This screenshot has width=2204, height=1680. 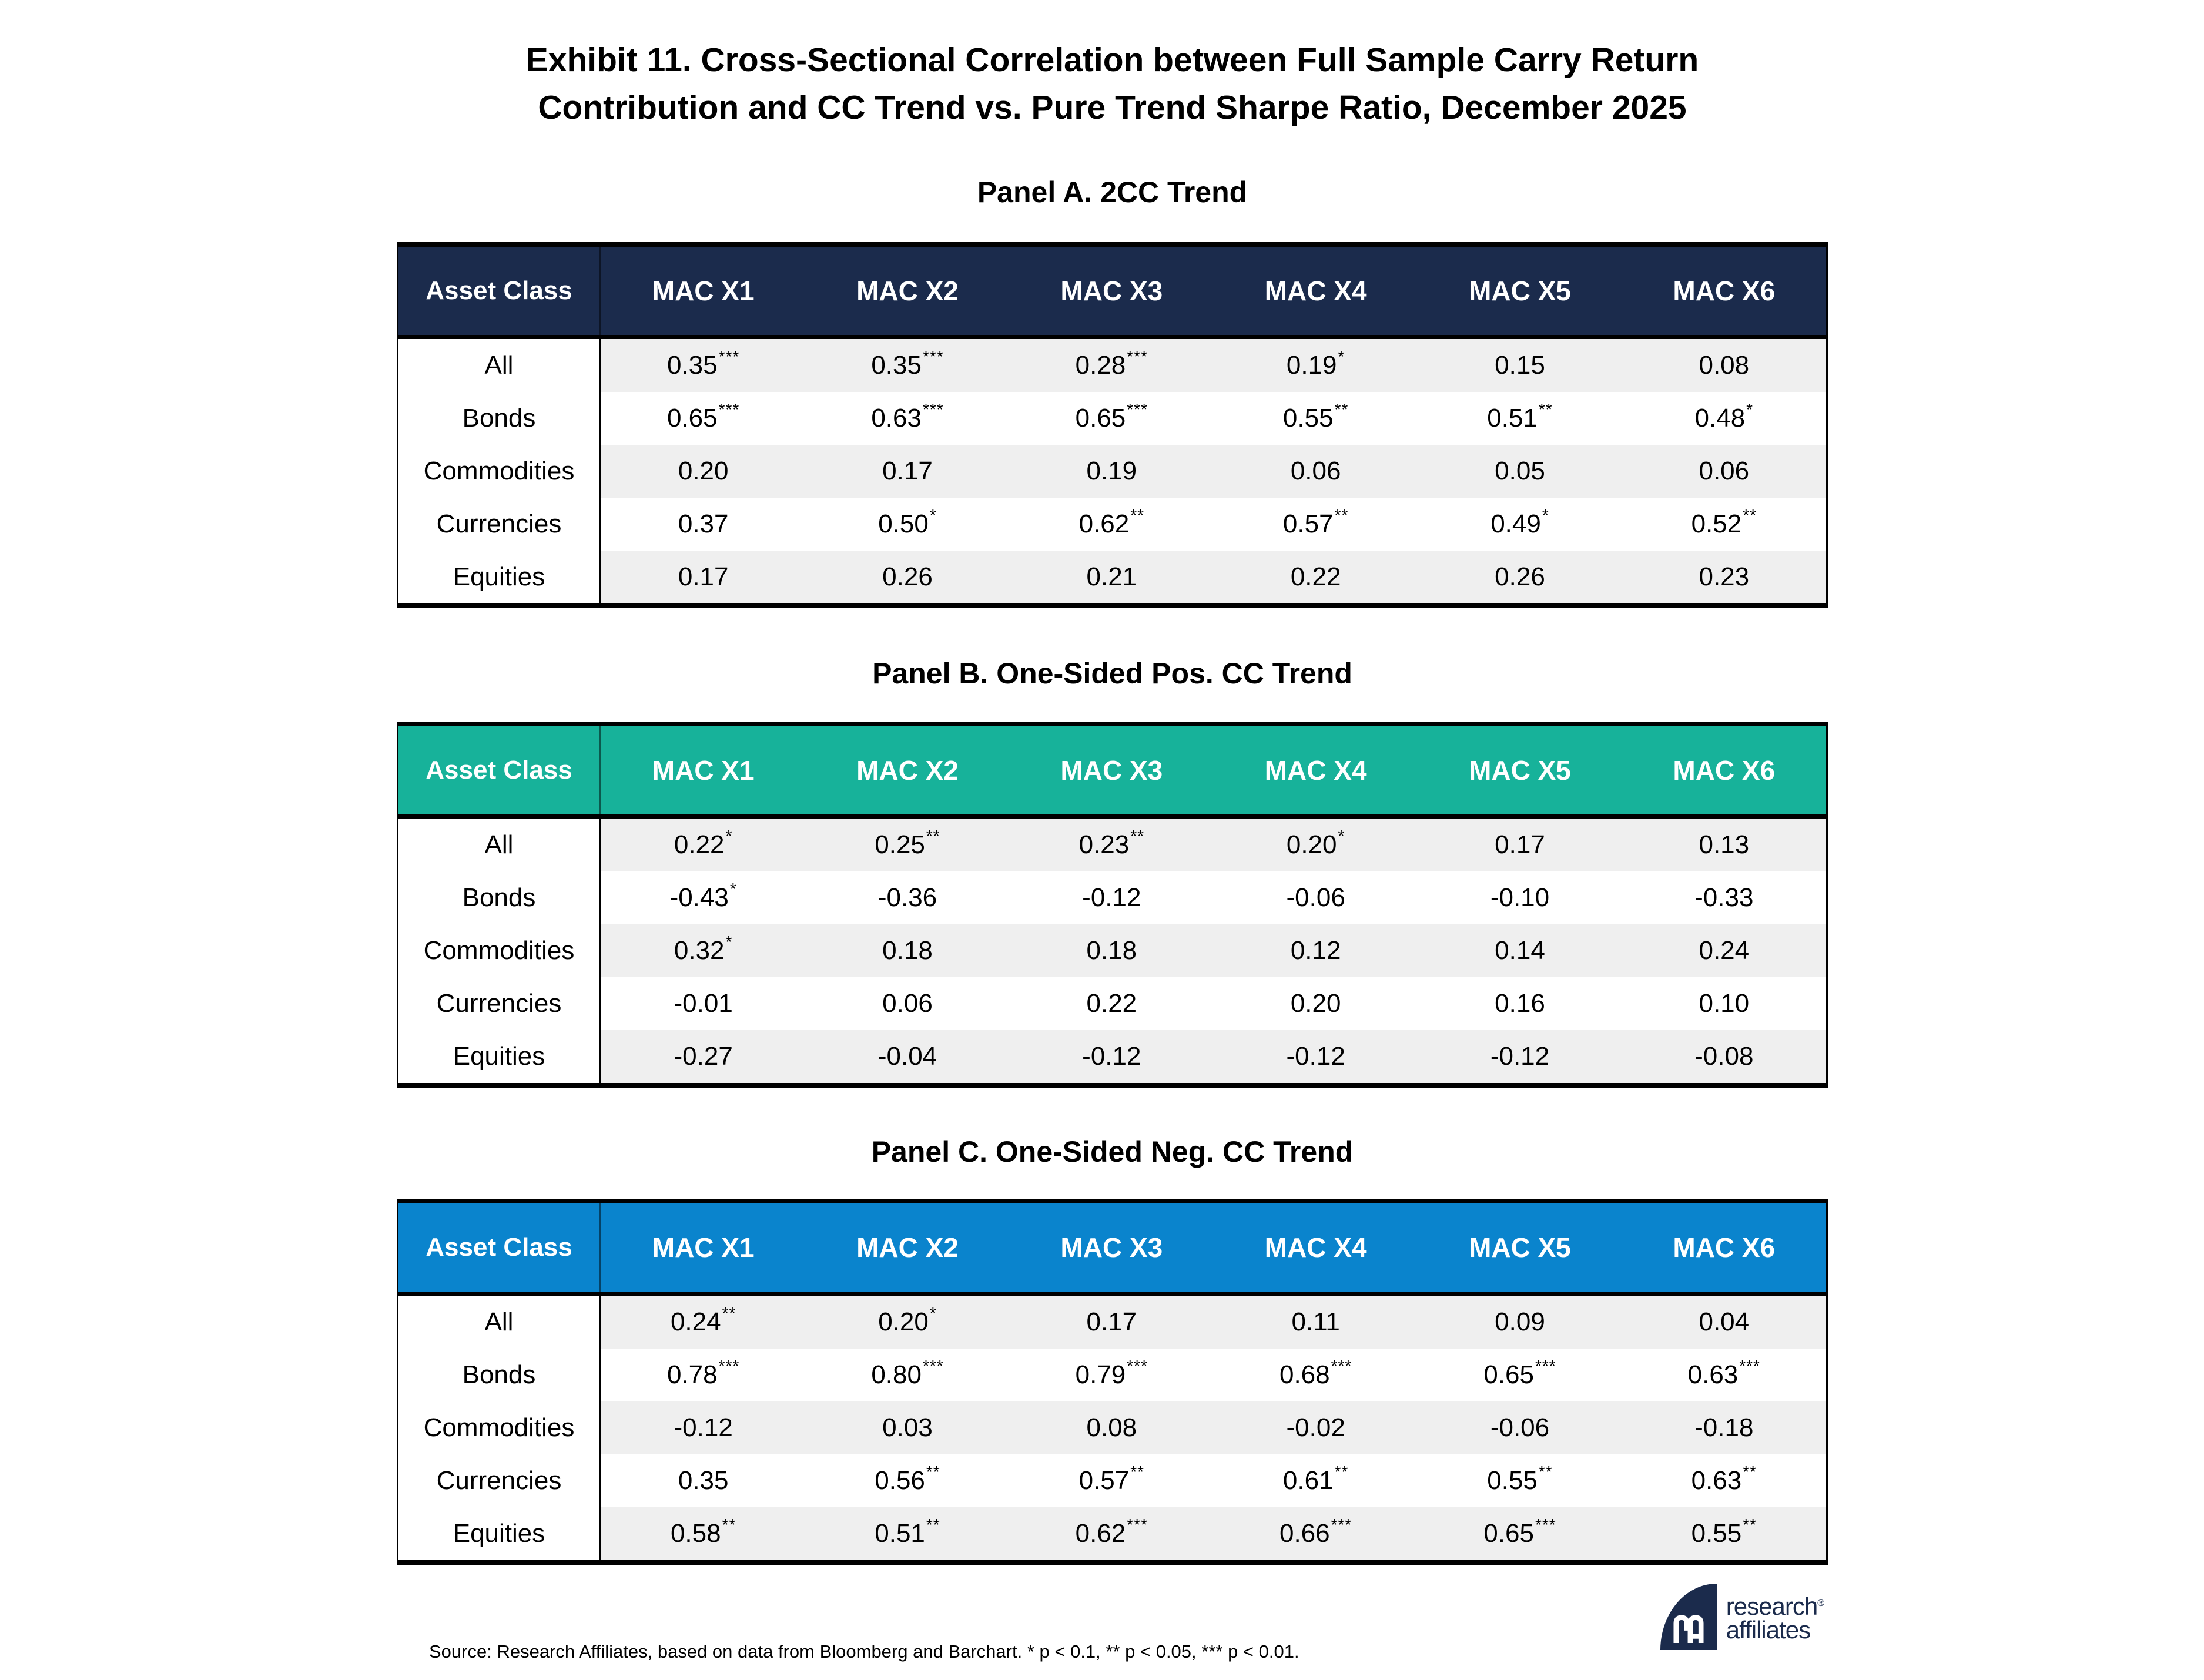 What do you see at coordinates (907, 1322) in the screenshot?
I see `cell-value: 0.20 *` at bounding box center [907, 1322].